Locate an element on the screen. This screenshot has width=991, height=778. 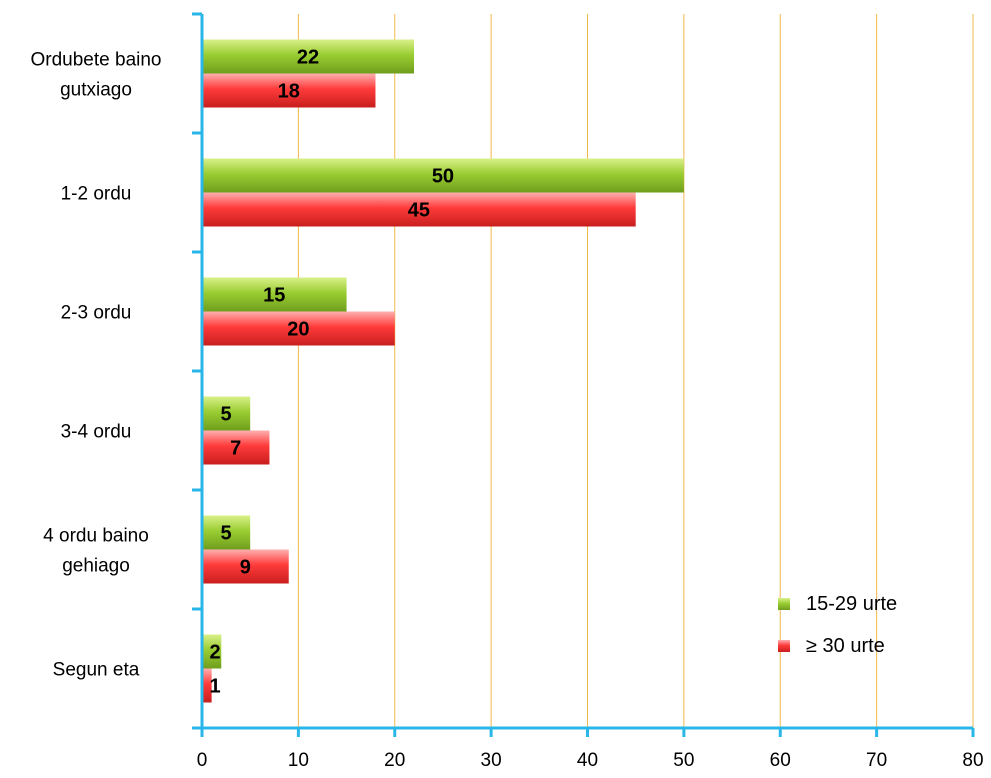
category-label: 3-4 ordu is located at coordinates (96, 432).